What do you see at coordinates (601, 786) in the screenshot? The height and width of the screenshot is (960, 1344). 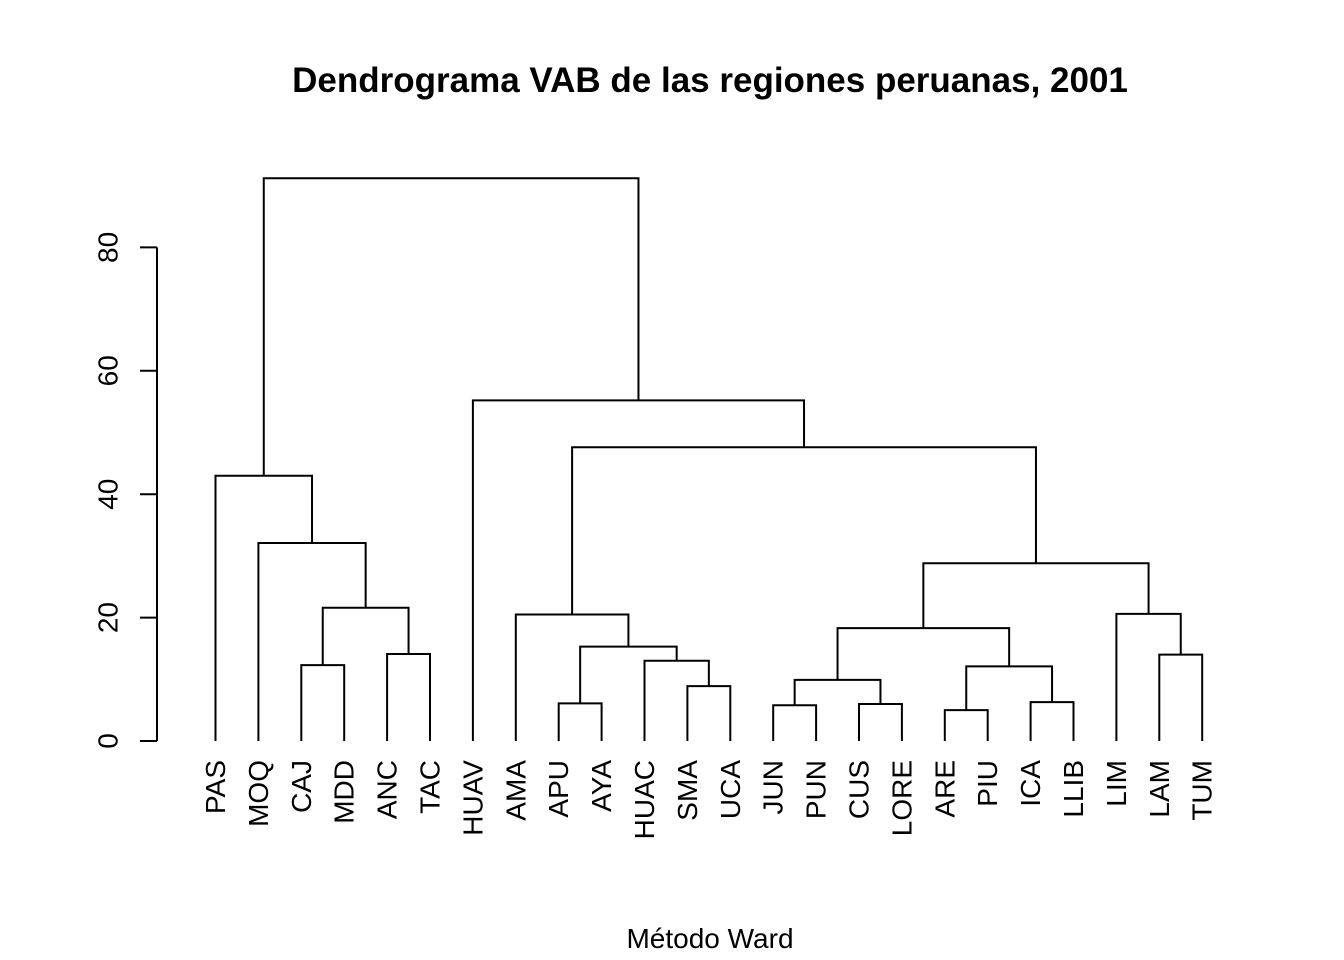 I see `leaf-label: AYA` at bounding box center [601, 786].